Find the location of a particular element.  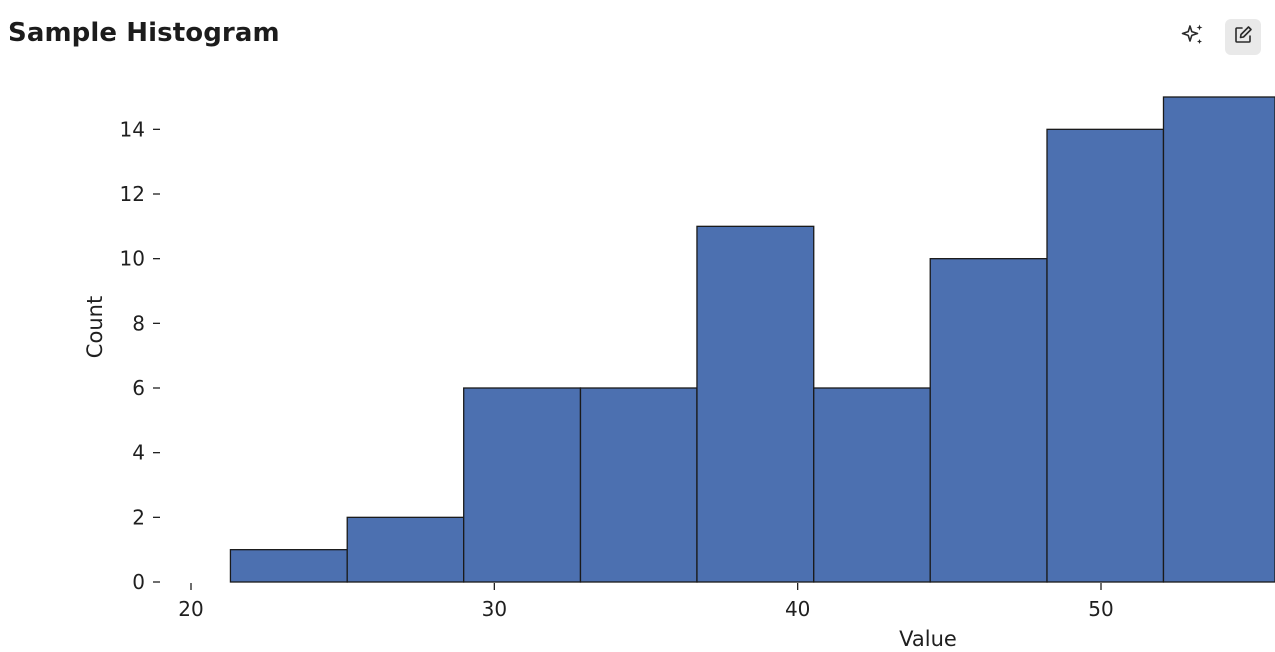

sparkles-icon is located at coordinates (1193, 37).